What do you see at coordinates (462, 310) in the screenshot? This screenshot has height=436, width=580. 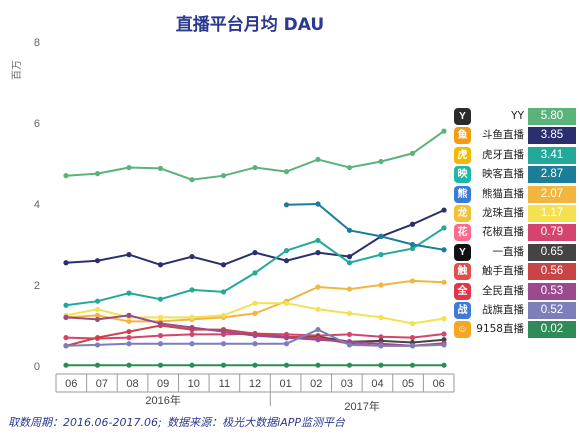 I see `zhanqi-app-icon: 战` at bounding box center [462, 310].